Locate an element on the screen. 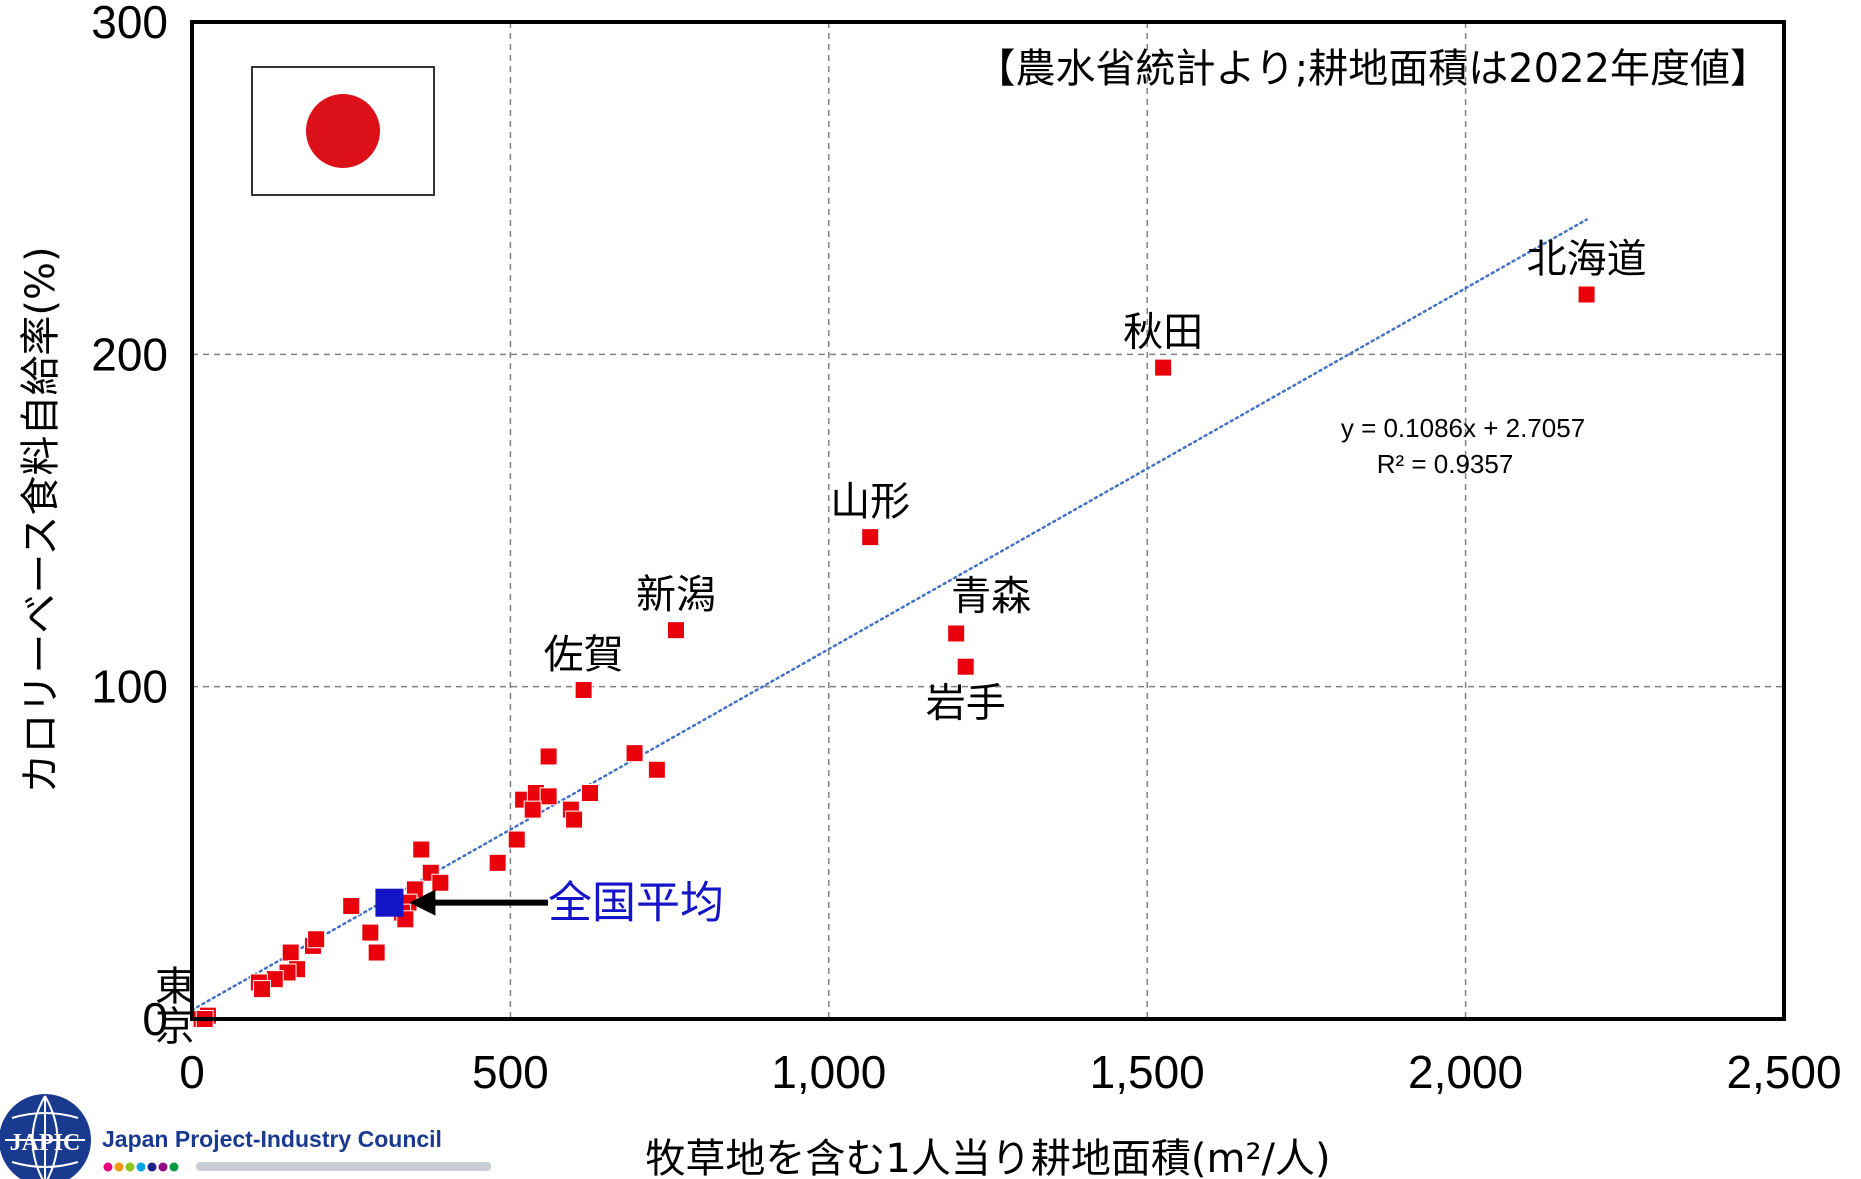  x-tick-label: 500 is located at coordinates (510, 1072).